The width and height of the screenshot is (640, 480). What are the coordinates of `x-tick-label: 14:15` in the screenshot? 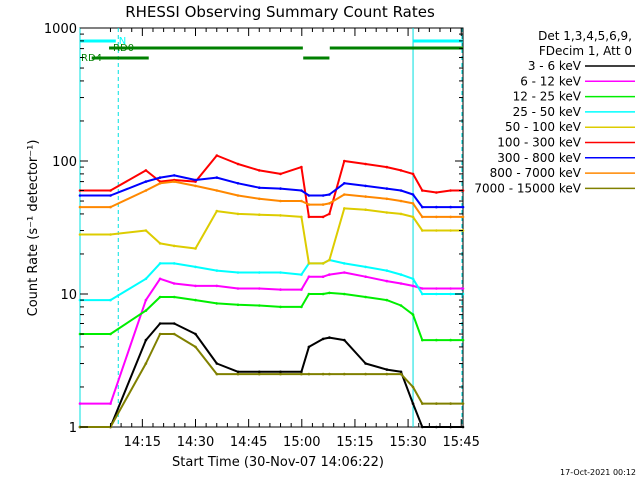 It's located at (142, 442).